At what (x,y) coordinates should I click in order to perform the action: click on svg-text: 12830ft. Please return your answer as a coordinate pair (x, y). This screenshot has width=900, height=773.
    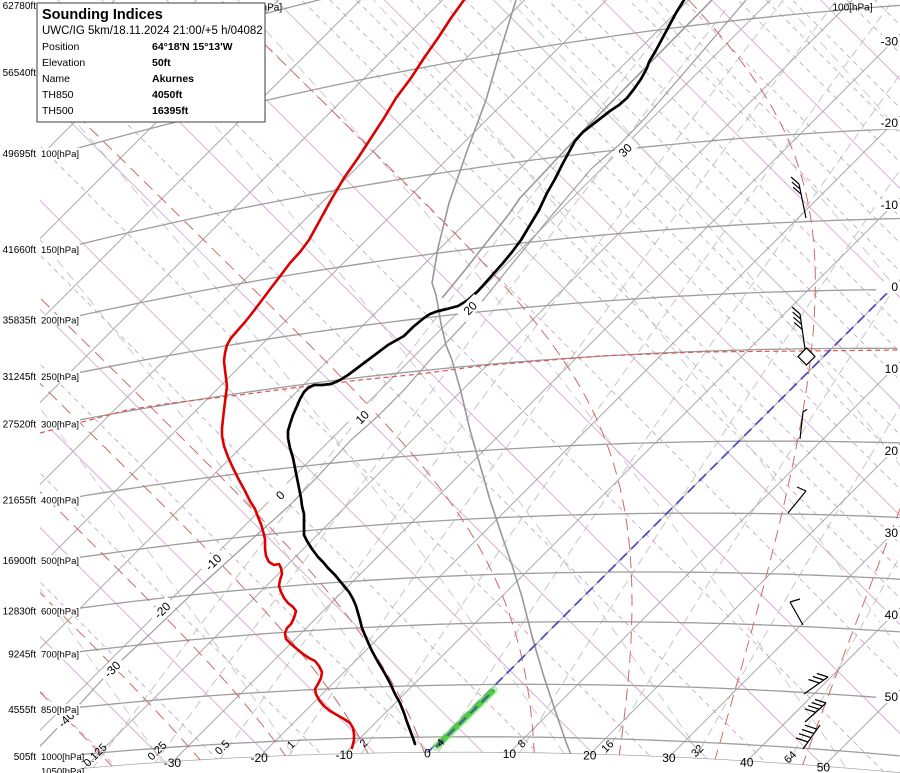
    Looking at the image, I should click on (20, 611).